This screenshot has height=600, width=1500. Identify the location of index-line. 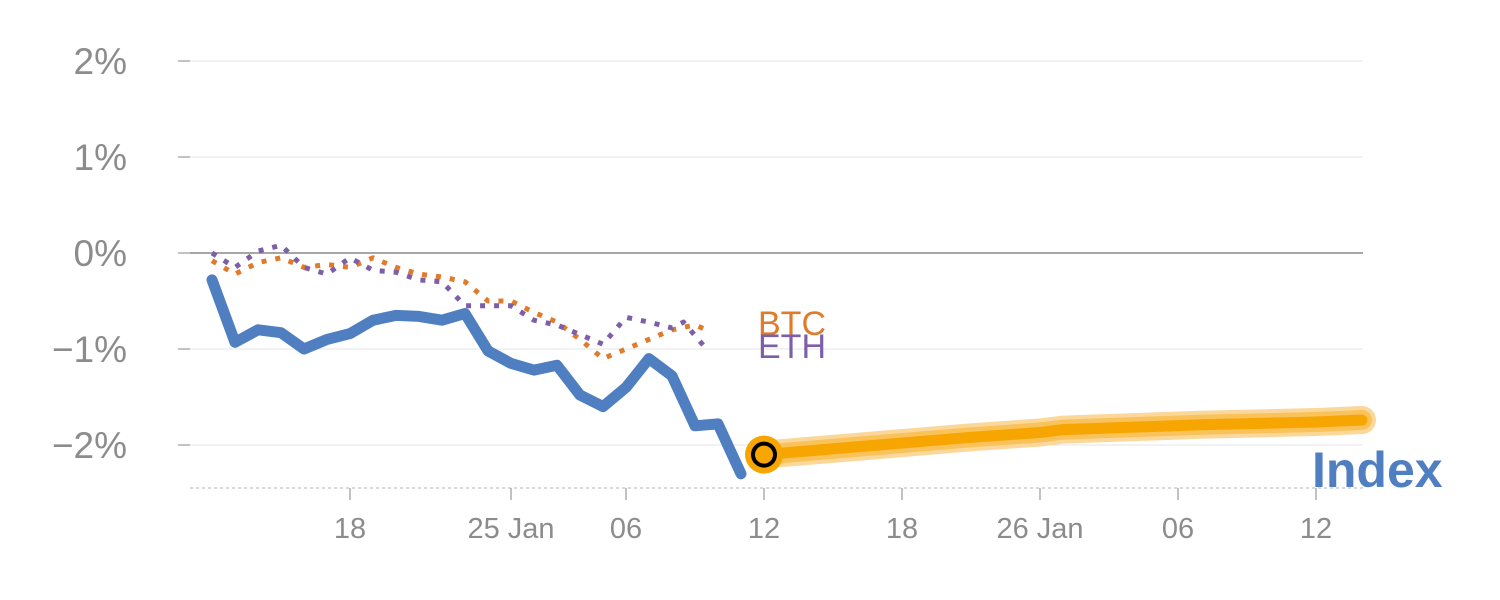
(476, 377).